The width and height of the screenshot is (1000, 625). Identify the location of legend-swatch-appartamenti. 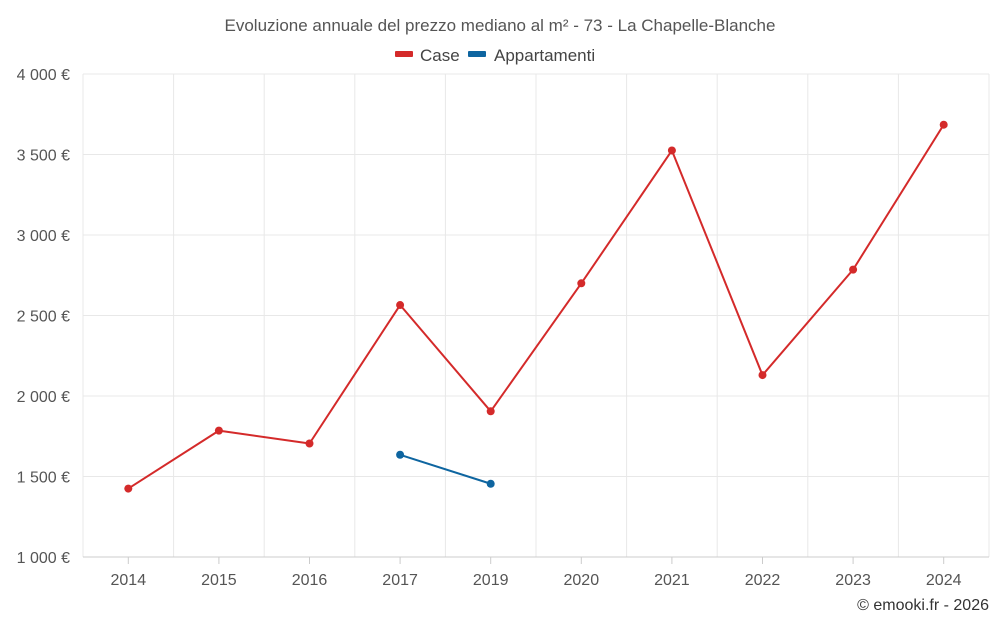
(477, 54).